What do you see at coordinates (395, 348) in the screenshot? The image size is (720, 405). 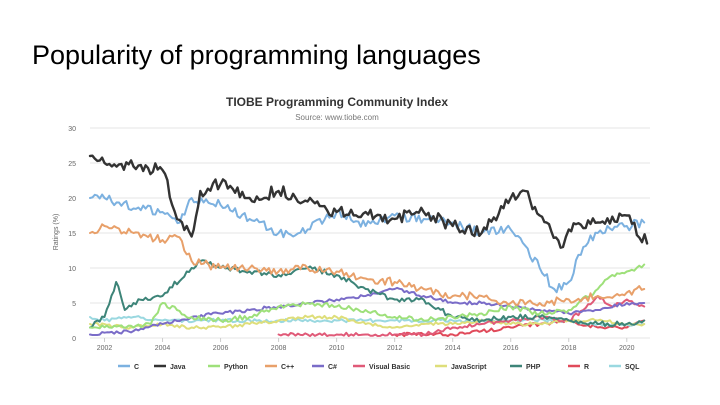 I see `x-tick-label: 2012` at bounding box center [395, 348].